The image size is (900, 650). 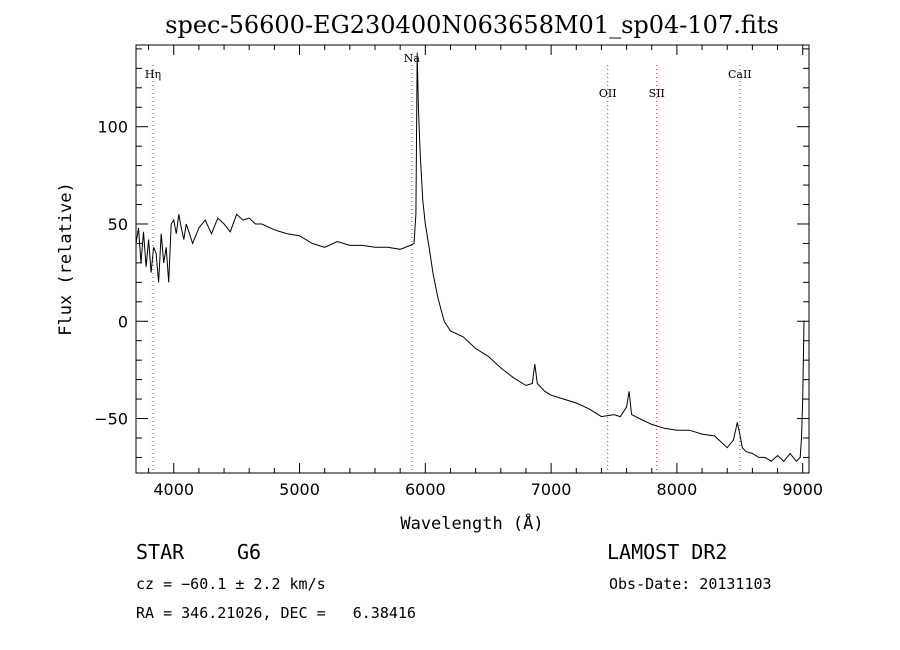 What do you see at coordinates (802, 489) in the screenshot?
I see `x-tick-label: 9000` at bounding box center [802, 489].